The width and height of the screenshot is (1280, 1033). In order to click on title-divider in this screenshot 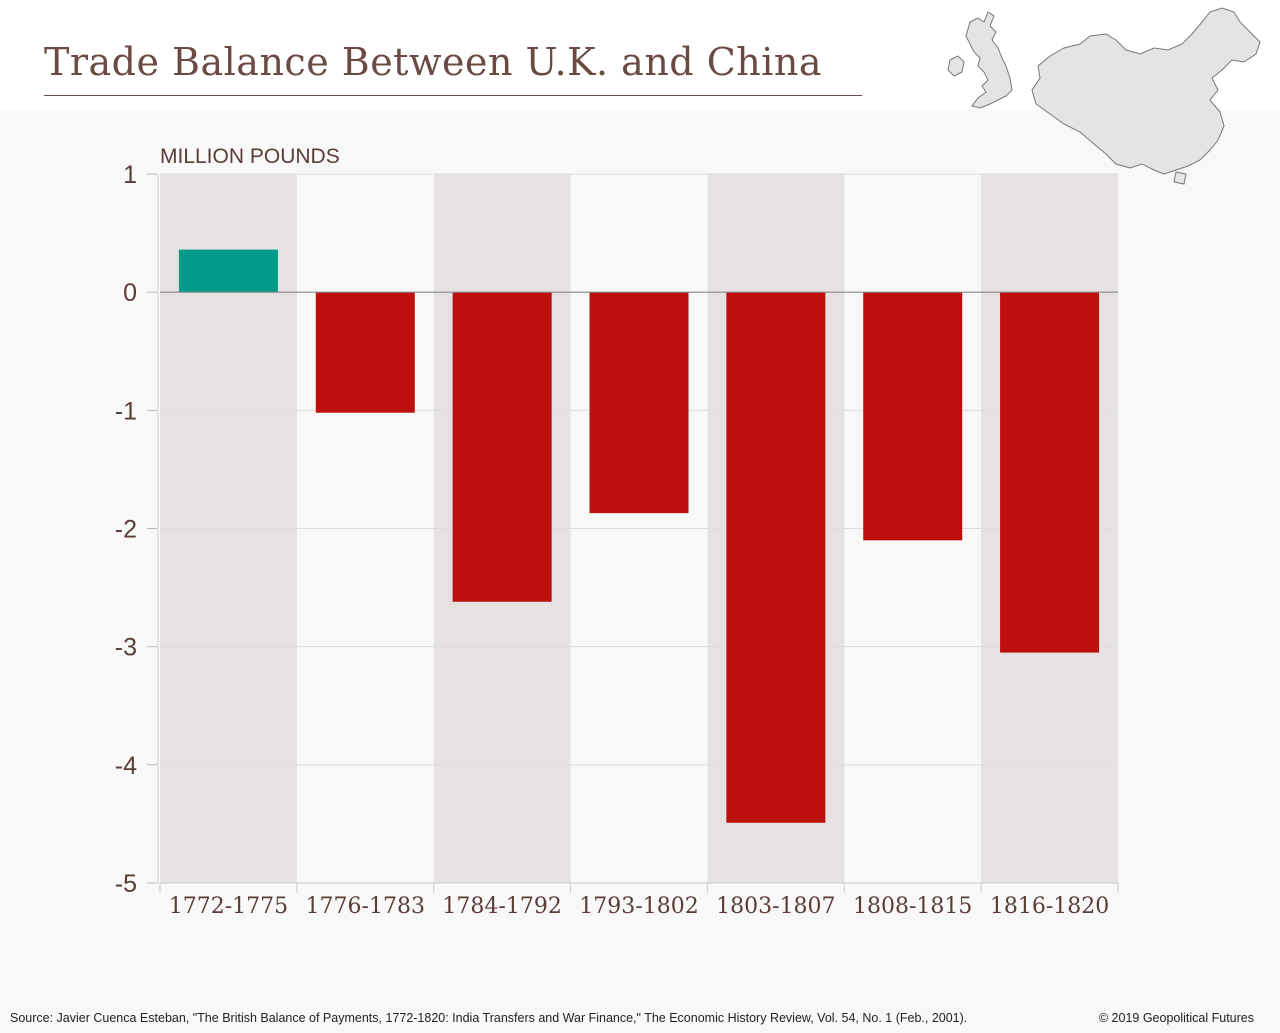, I will do `click(453, 95)`.